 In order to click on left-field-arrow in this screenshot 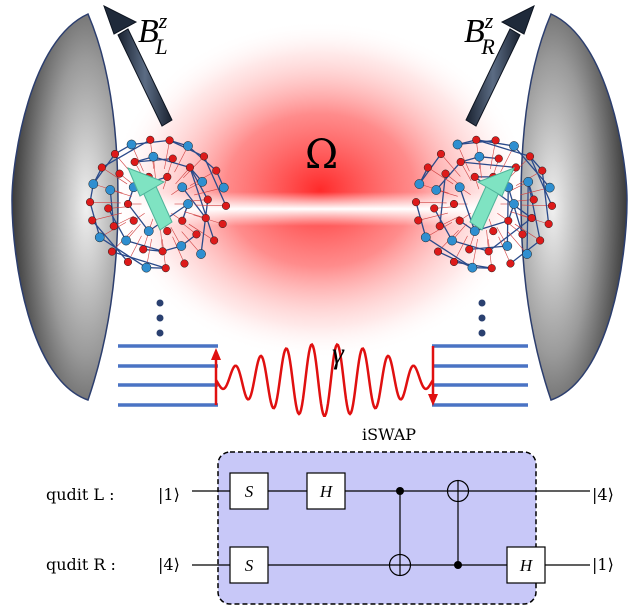, I will do `click(138, 65)`.